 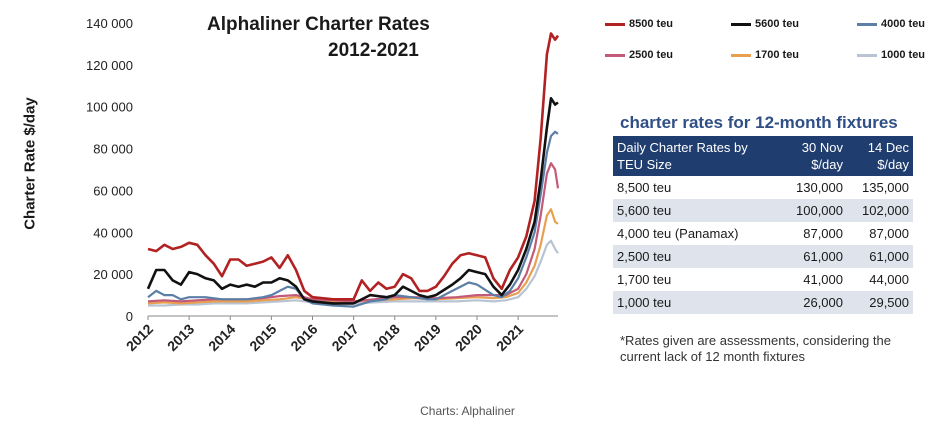 I want to click on table-row: 2,500 teu 61,000 61,000, so click(x=763, y=256).